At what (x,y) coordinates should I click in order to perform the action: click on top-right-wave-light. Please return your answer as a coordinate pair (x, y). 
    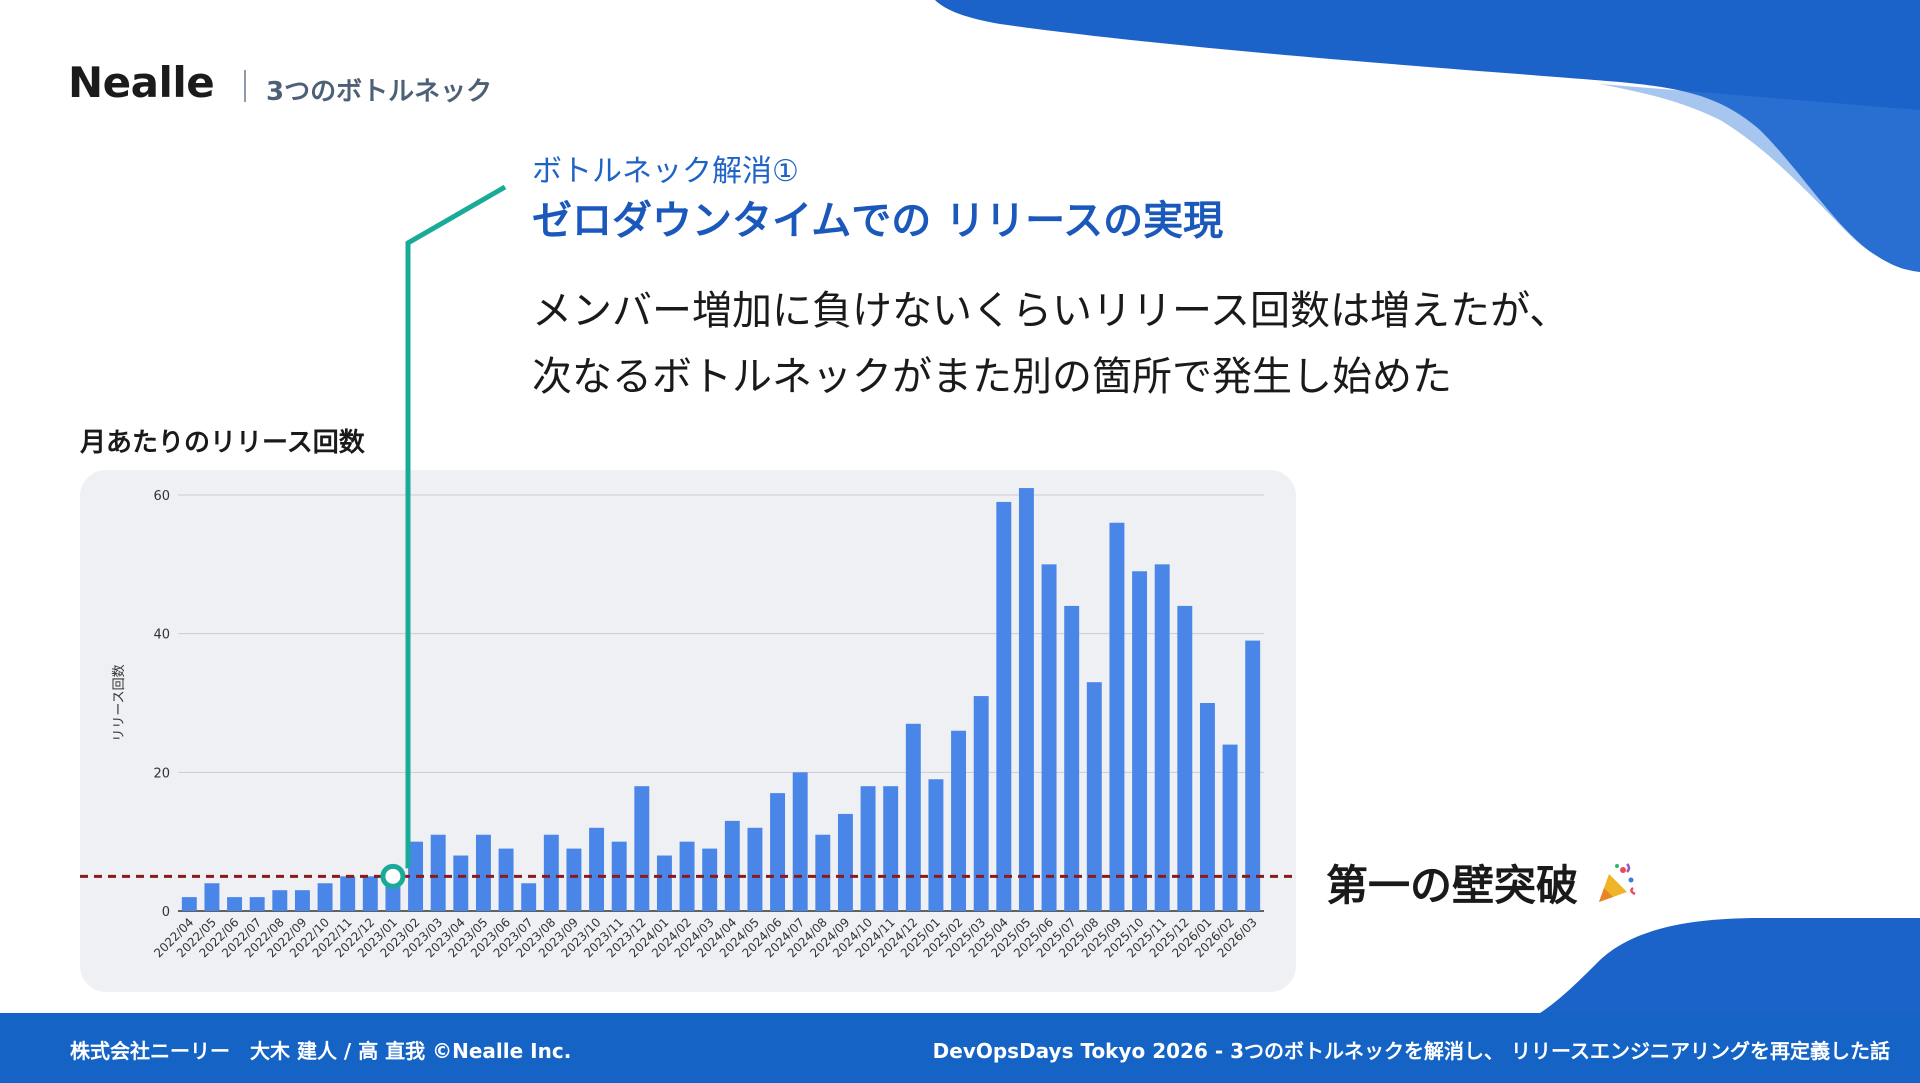
    Looking at the image, I should click on (1760, 178).